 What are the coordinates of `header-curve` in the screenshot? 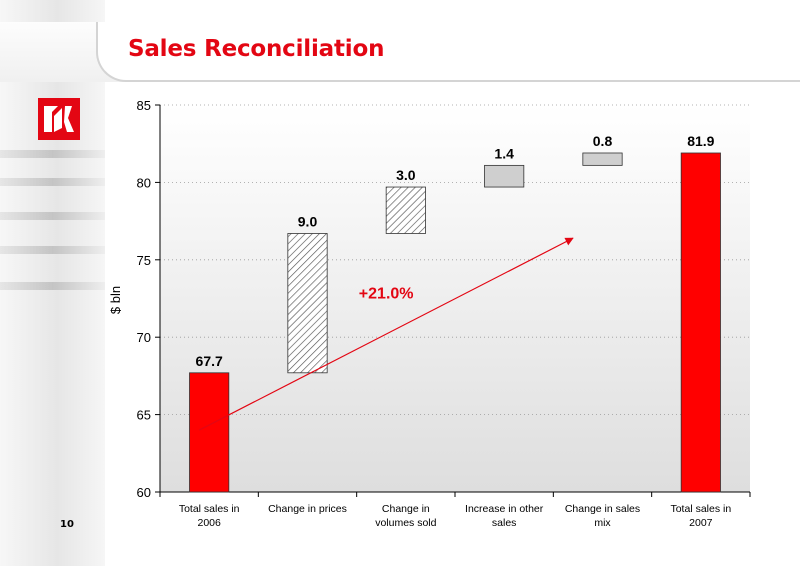 It's located at (448, 52).